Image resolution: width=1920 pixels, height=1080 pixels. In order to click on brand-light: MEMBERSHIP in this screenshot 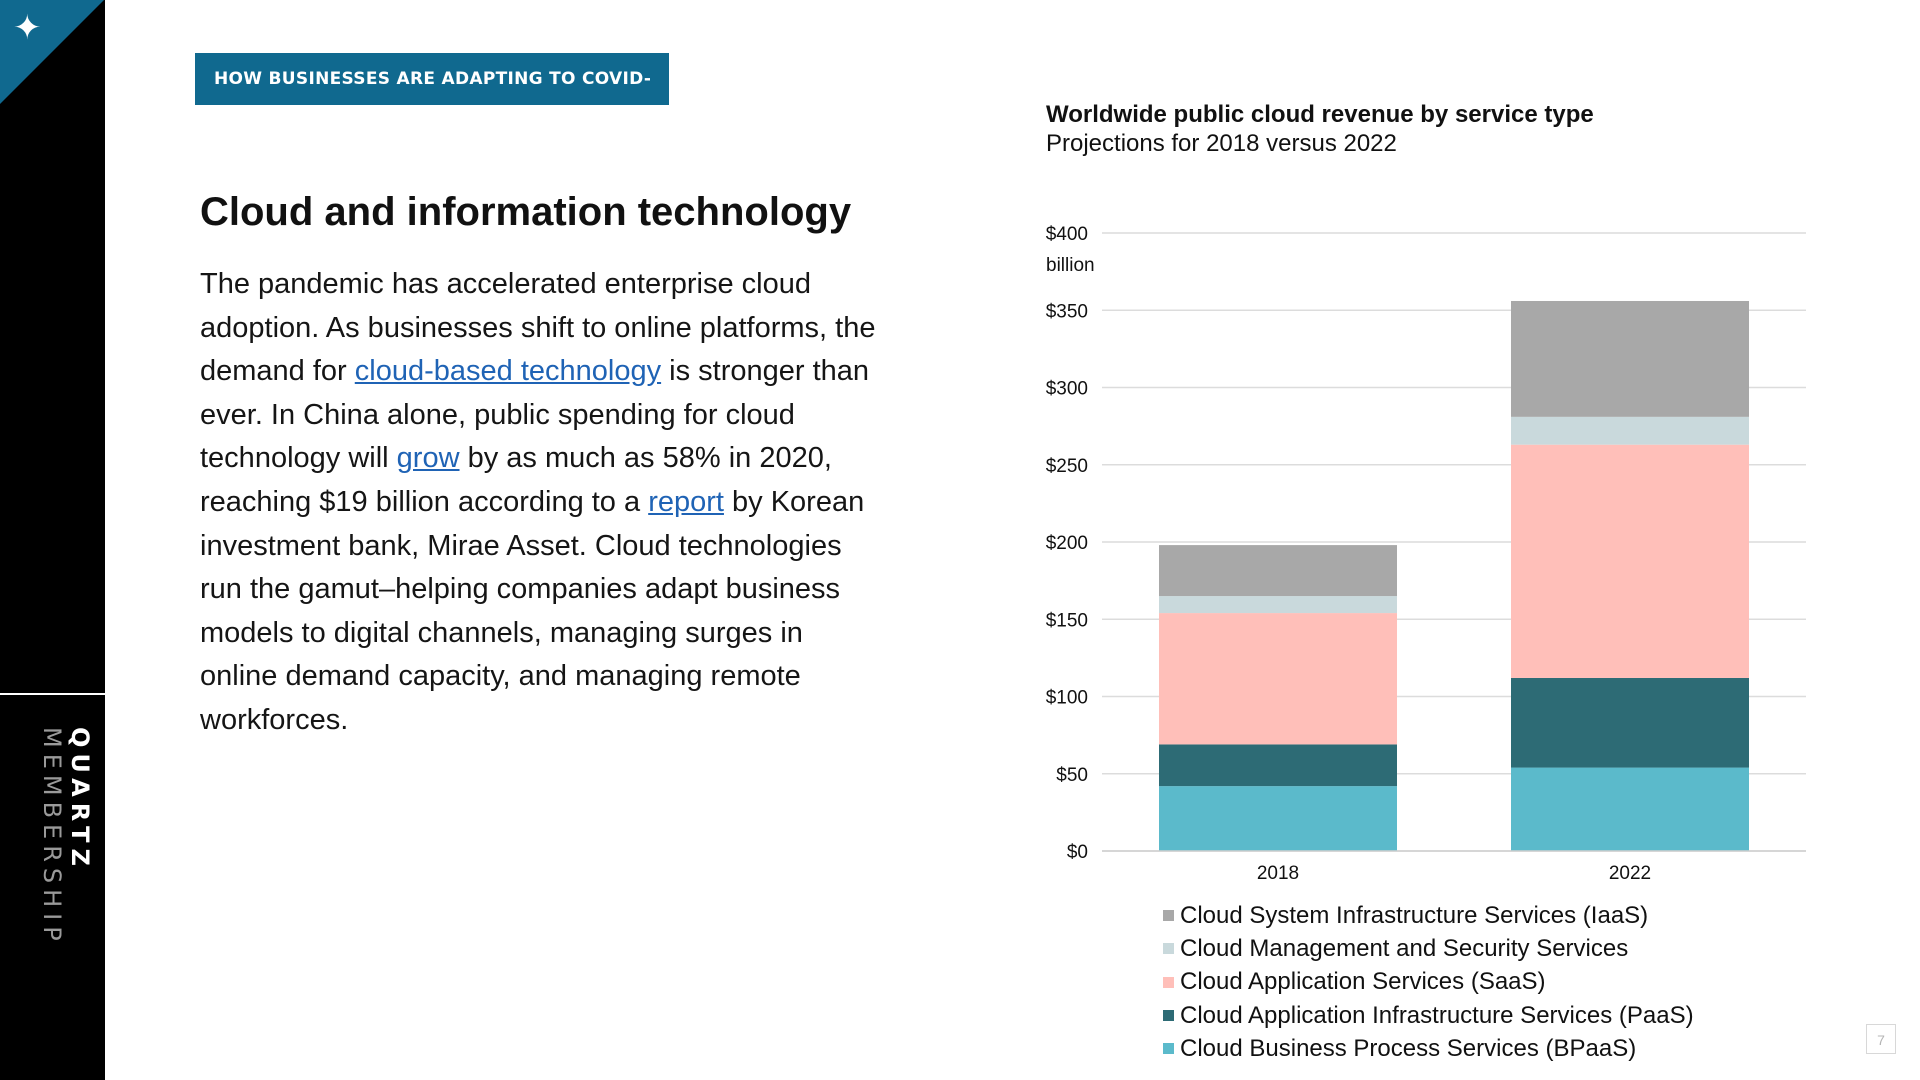, I will do `click(52, 837)`.